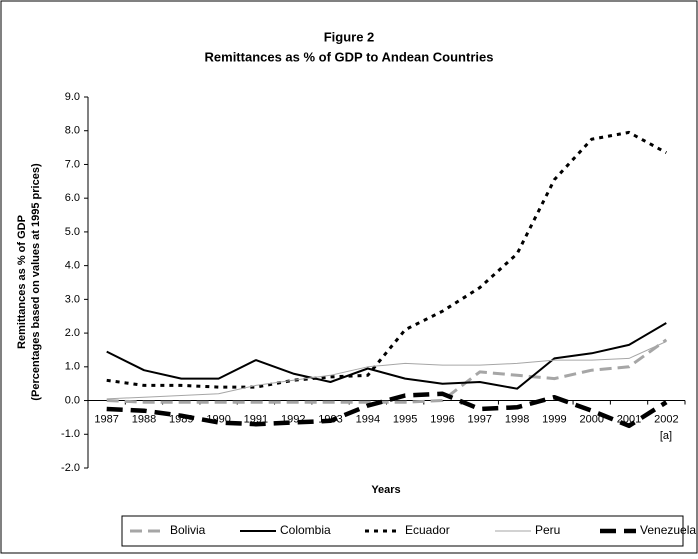 The width and height of the screenshot is (698, 559). What do you see at coordinates (72, 97) in the screenshot?
I see `y-tick-label: 9.0` at bounding box center [72, 97].